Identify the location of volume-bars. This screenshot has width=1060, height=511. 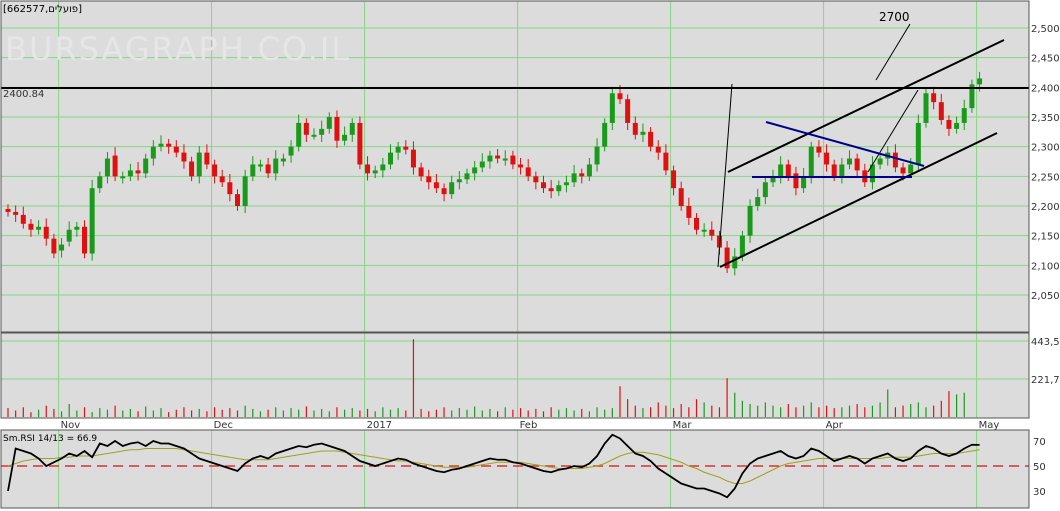
(486, 378).